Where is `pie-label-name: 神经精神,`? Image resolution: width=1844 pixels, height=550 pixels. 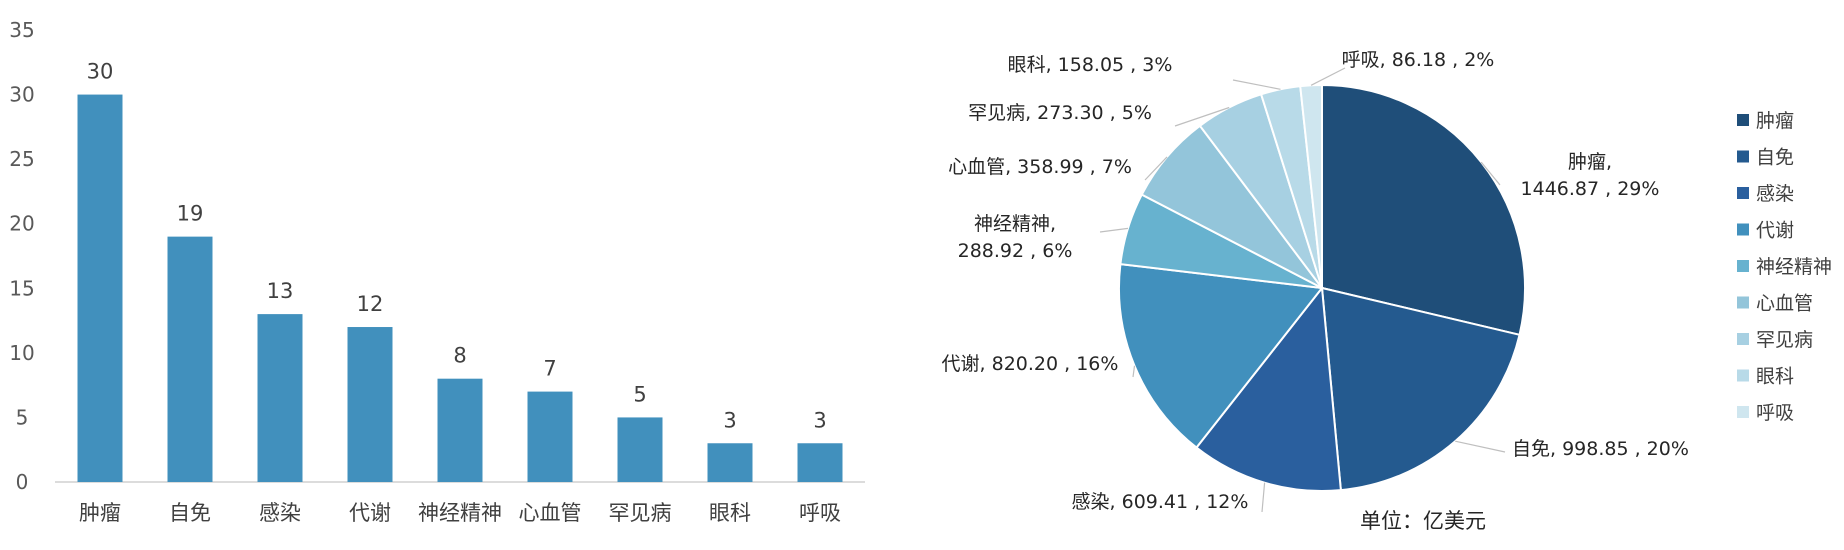 pie-label-name: 神经精神, is located at coordinates (1015, 224).